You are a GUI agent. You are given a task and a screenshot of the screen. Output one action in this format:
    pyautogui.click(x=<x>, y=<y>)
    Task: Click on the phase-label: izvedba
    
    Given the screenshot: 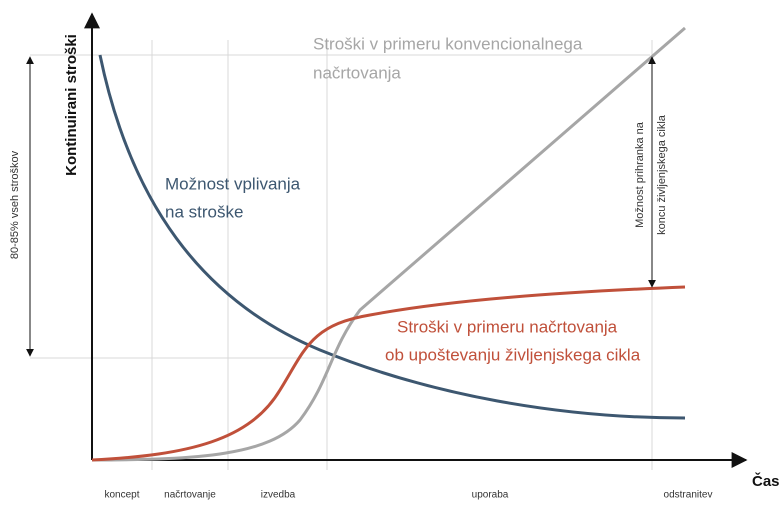 What is the action you would take?
    pyautogui.click(x=278, y=495)
    